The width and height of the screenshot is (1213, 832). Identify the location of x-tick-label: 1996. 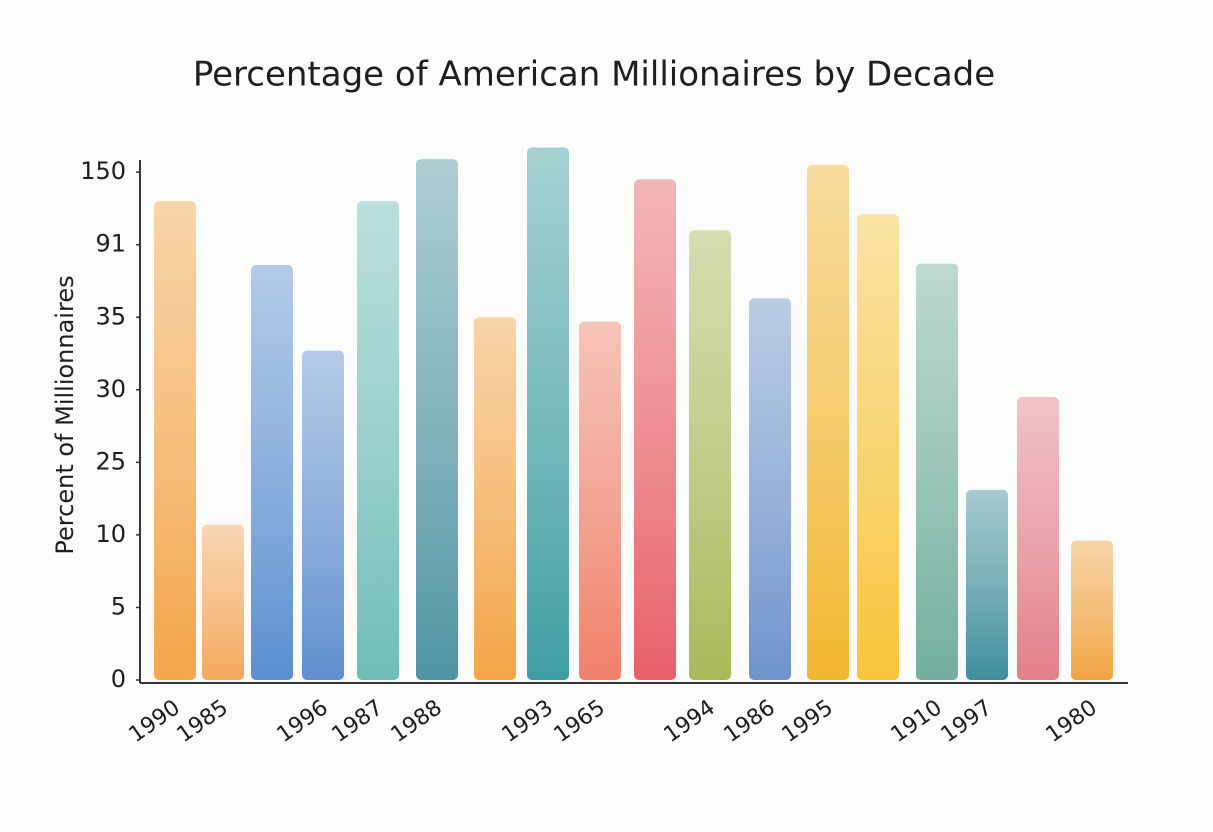
(303, 721).